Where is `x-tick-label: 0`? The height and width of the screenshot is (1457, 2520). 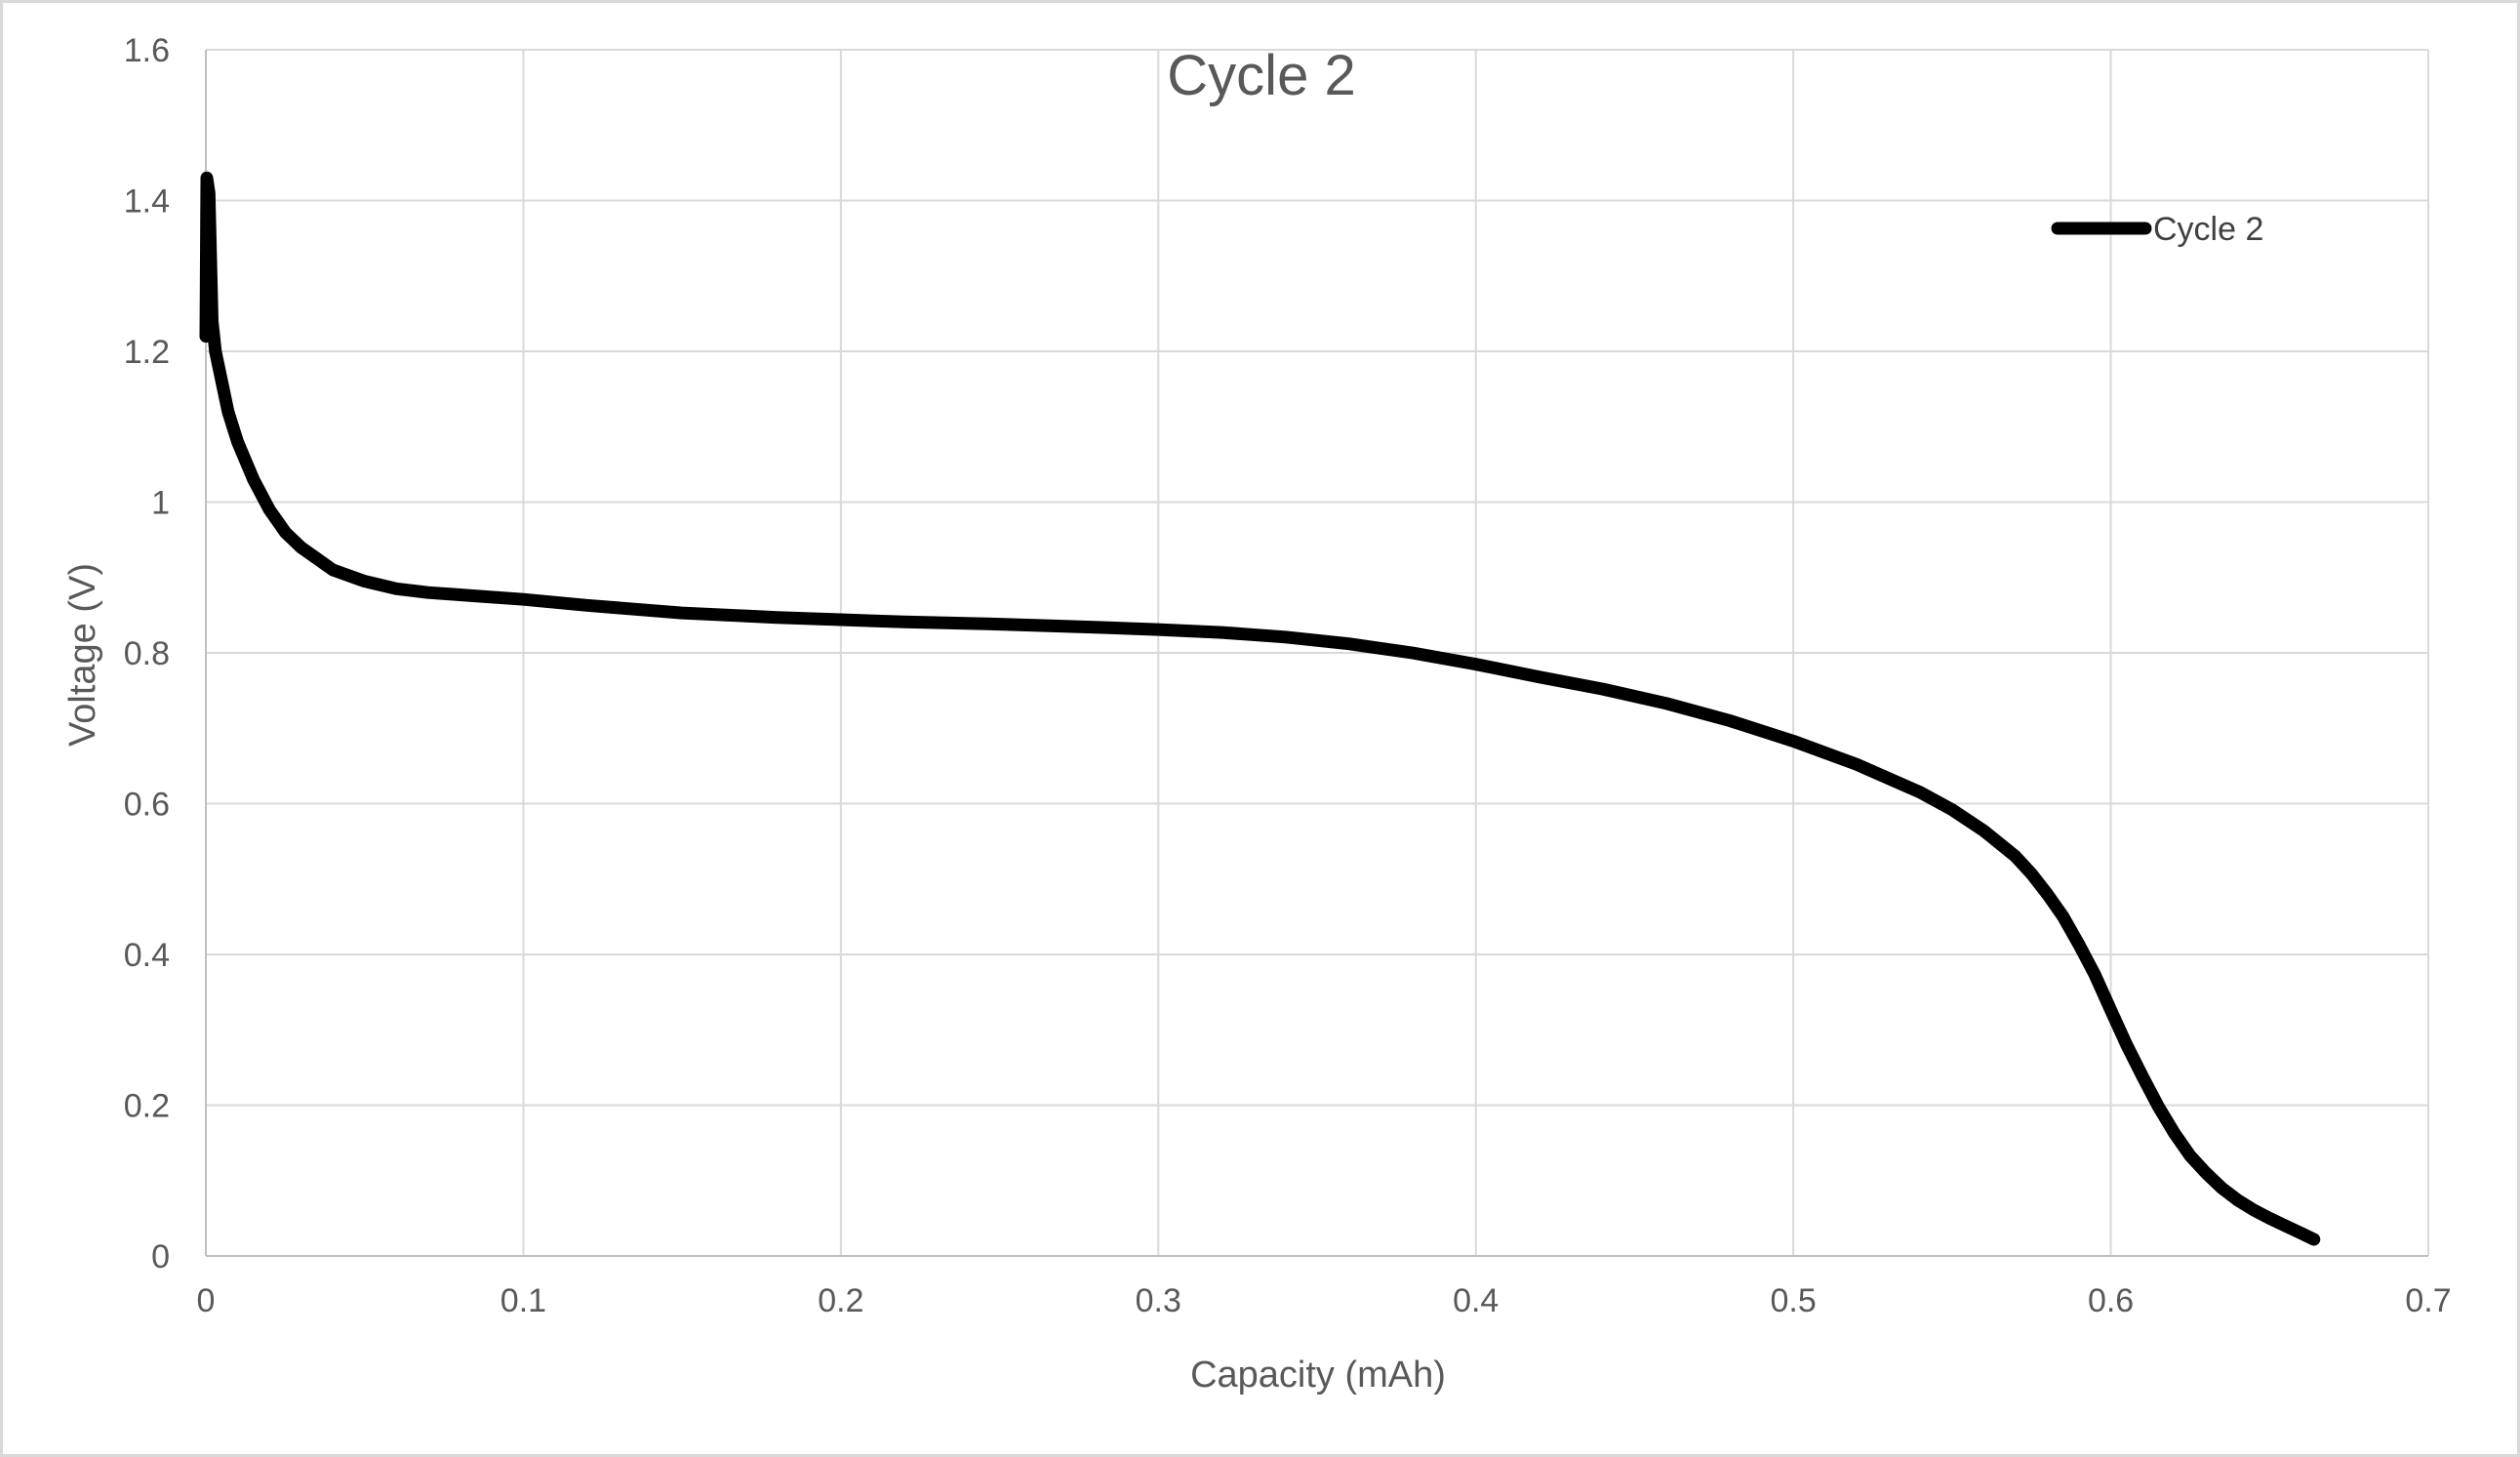
x-tick-label: 0 is located at coordinates (206, 1300).